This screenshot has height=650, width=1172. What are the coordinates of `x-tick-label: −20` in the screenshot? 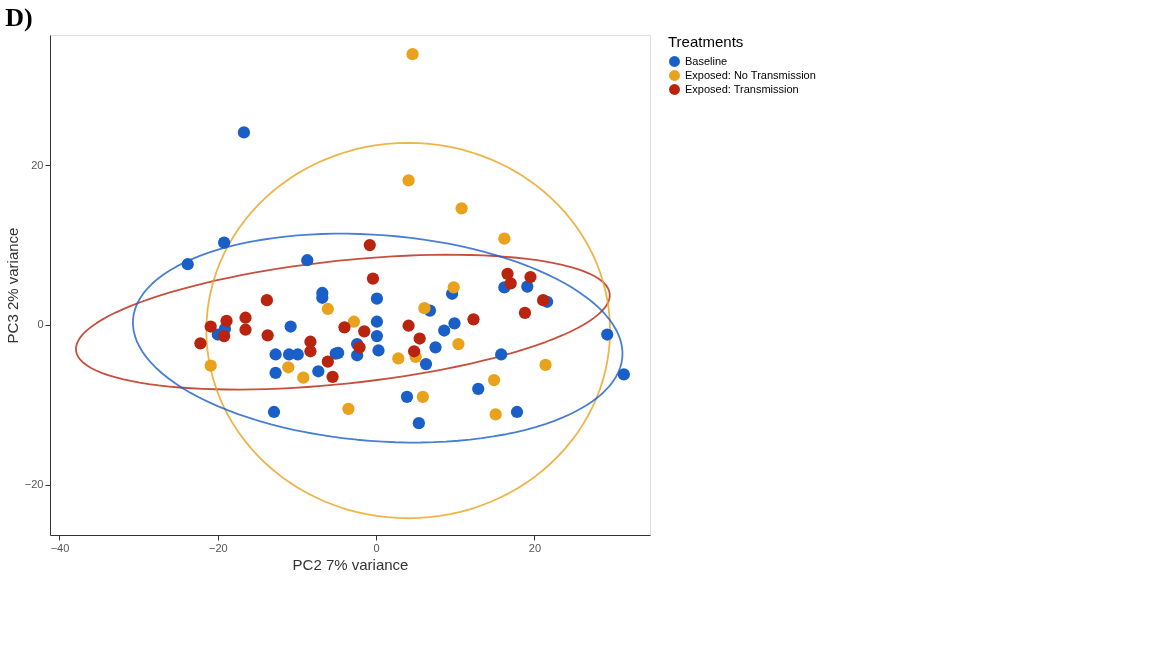 It's located at (218, 547).